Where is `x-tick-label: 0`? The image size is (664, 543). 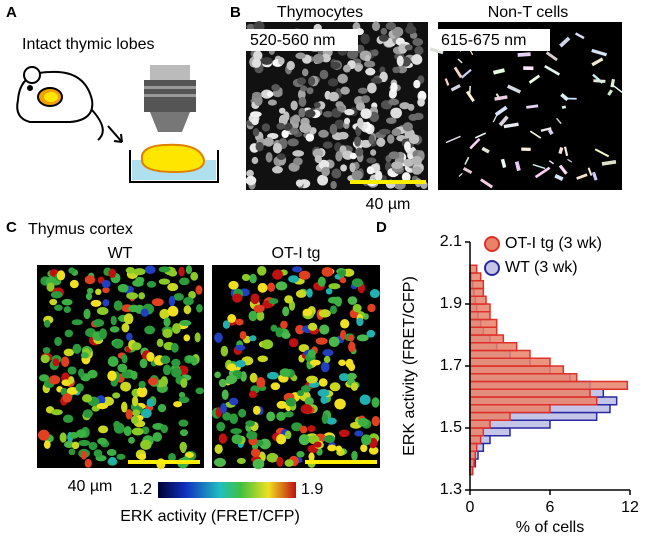
x-tick-label: 0 is located at coordinates (470, 507).